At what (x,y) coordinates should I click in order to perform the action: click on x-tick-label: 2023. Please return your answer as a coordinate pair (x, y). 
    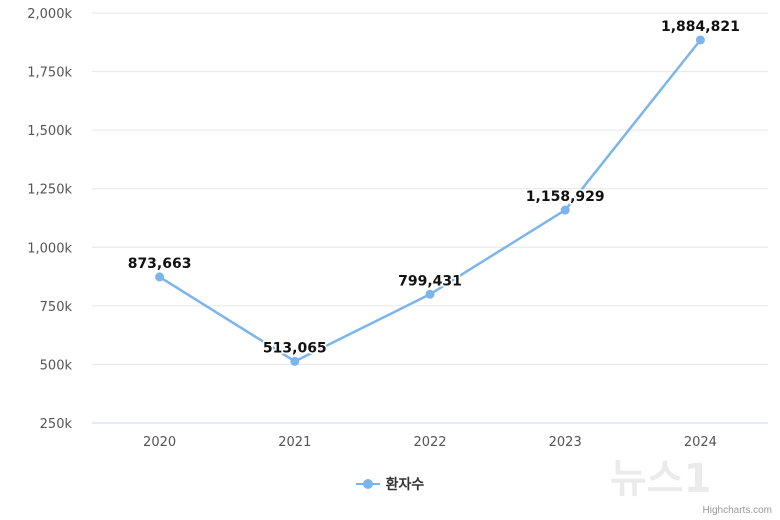
    Looking at the image, I should click on (565, 442).